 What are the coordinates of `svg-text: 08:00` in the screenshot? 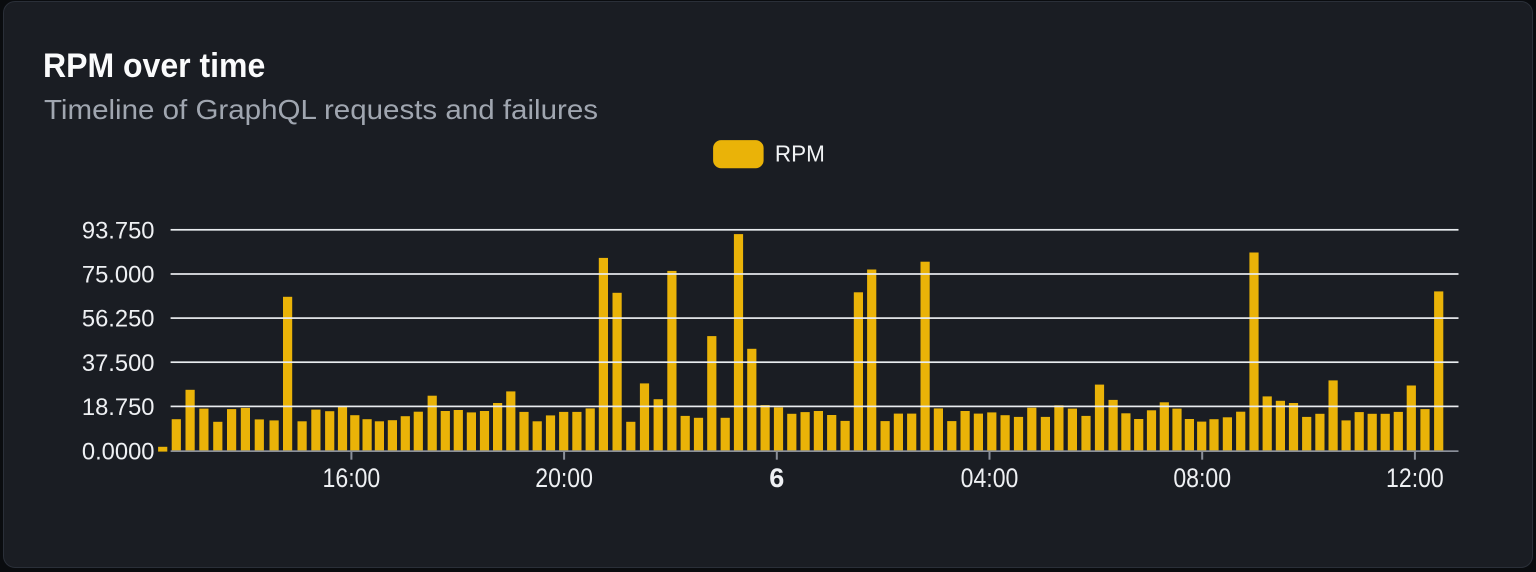 It's located at (1202, 478).